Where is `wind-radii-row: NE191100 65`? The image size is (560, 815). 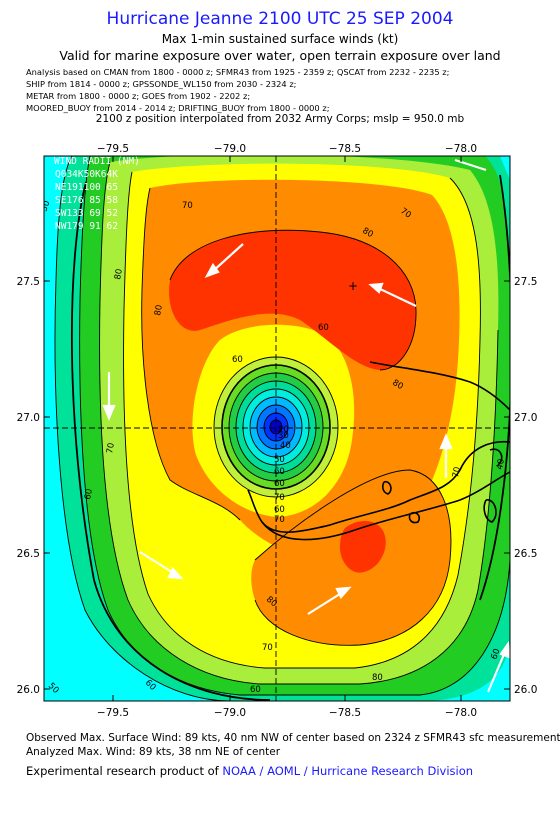
wind-radii-row: NE191100 65 is located at coordinates (86, 187).